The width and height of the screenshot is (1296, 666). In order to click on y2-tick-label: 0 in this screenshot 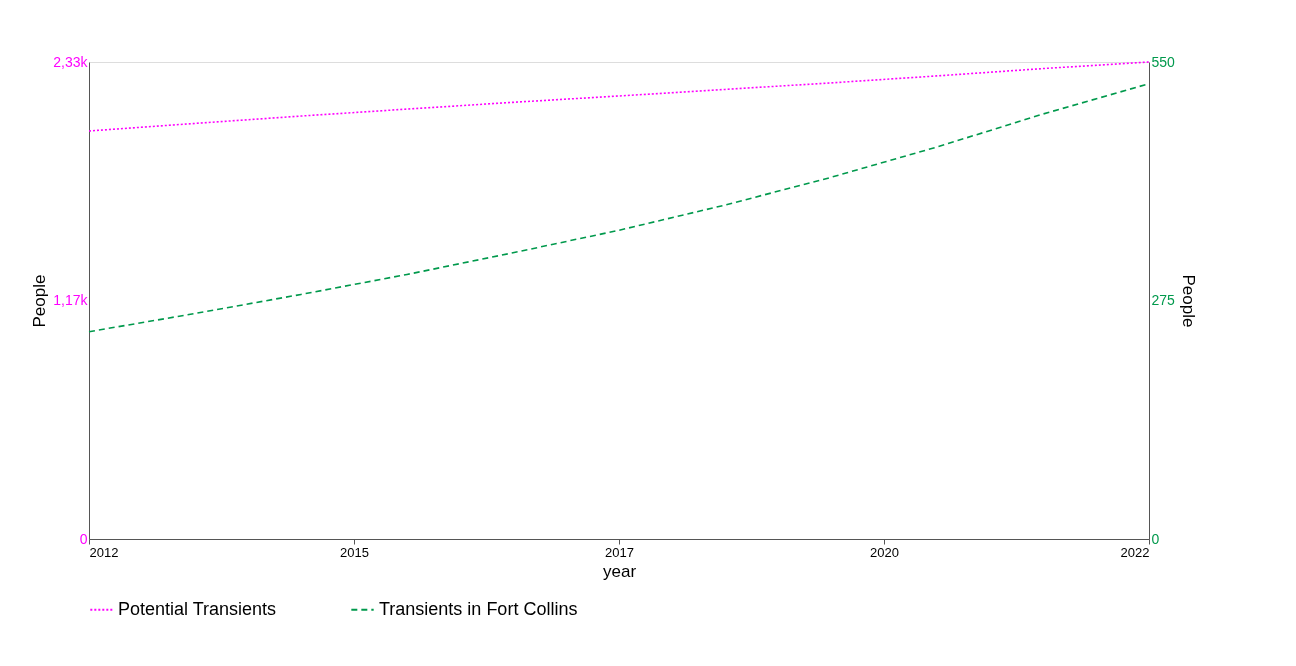, I will do `click(1155, 538)`.